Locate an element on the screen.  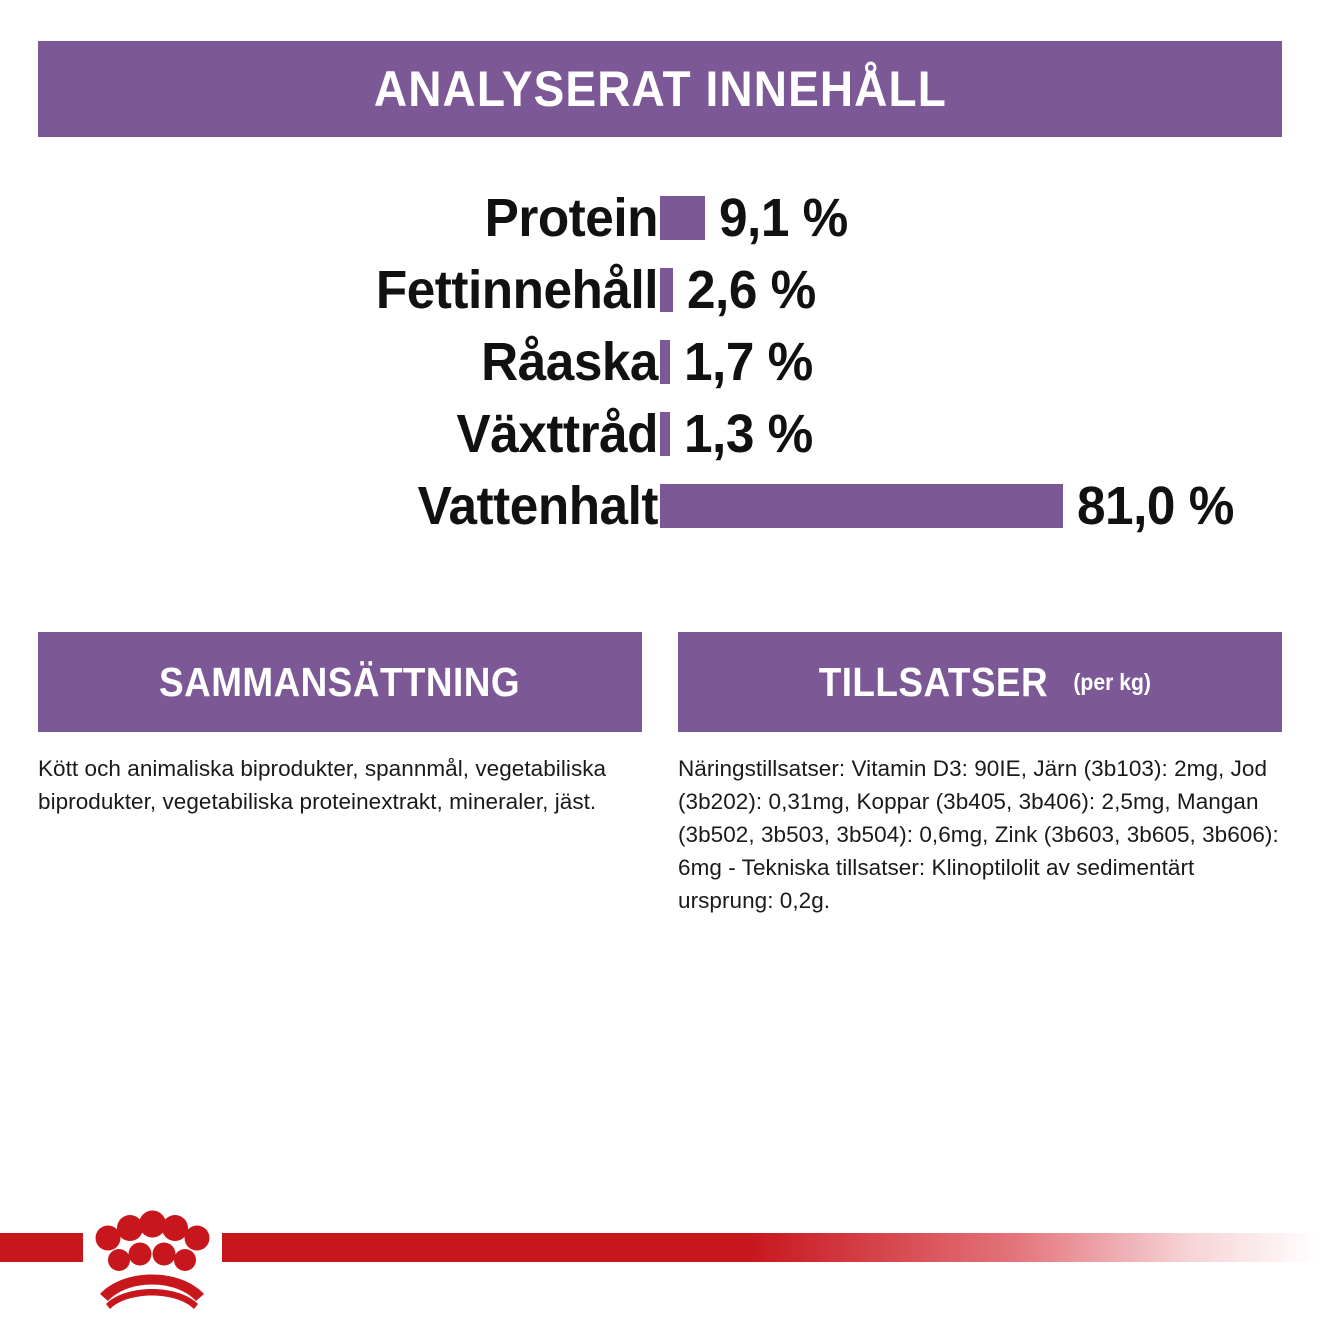
footer is located at coordinates (660, 1265).